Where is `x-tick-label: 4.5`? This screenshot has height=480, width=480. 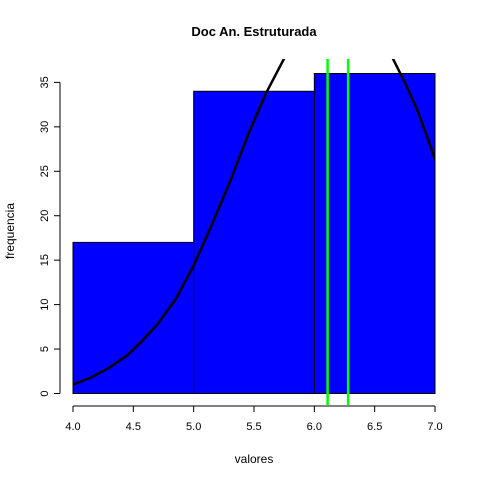 x-tick-label: 4.5 is located at coordinates (133, 427).